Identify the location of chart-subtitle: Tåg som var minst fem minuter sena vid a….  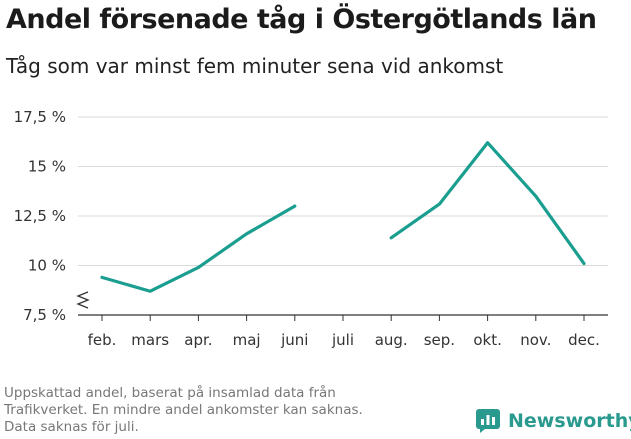
(255, 66).